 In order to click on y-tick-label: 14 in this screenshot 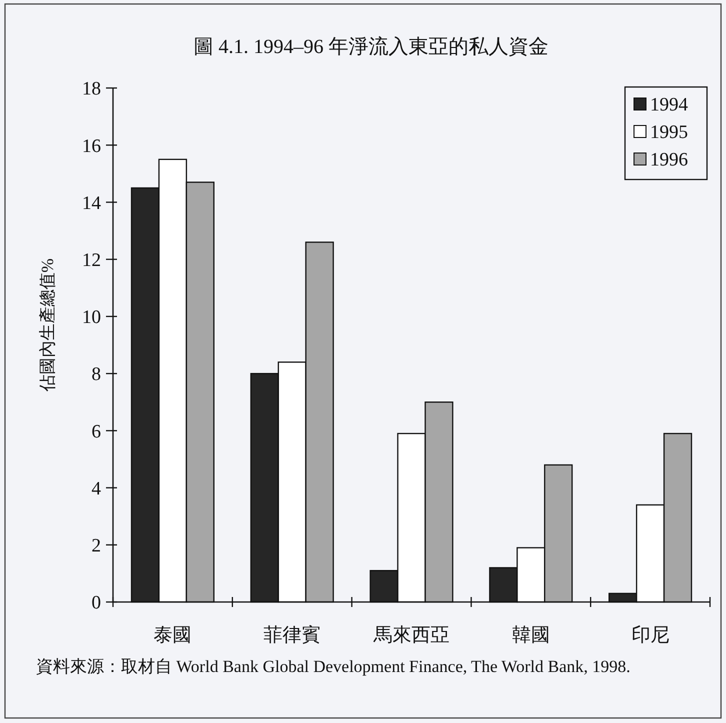, I will do `click(92, 203)`.